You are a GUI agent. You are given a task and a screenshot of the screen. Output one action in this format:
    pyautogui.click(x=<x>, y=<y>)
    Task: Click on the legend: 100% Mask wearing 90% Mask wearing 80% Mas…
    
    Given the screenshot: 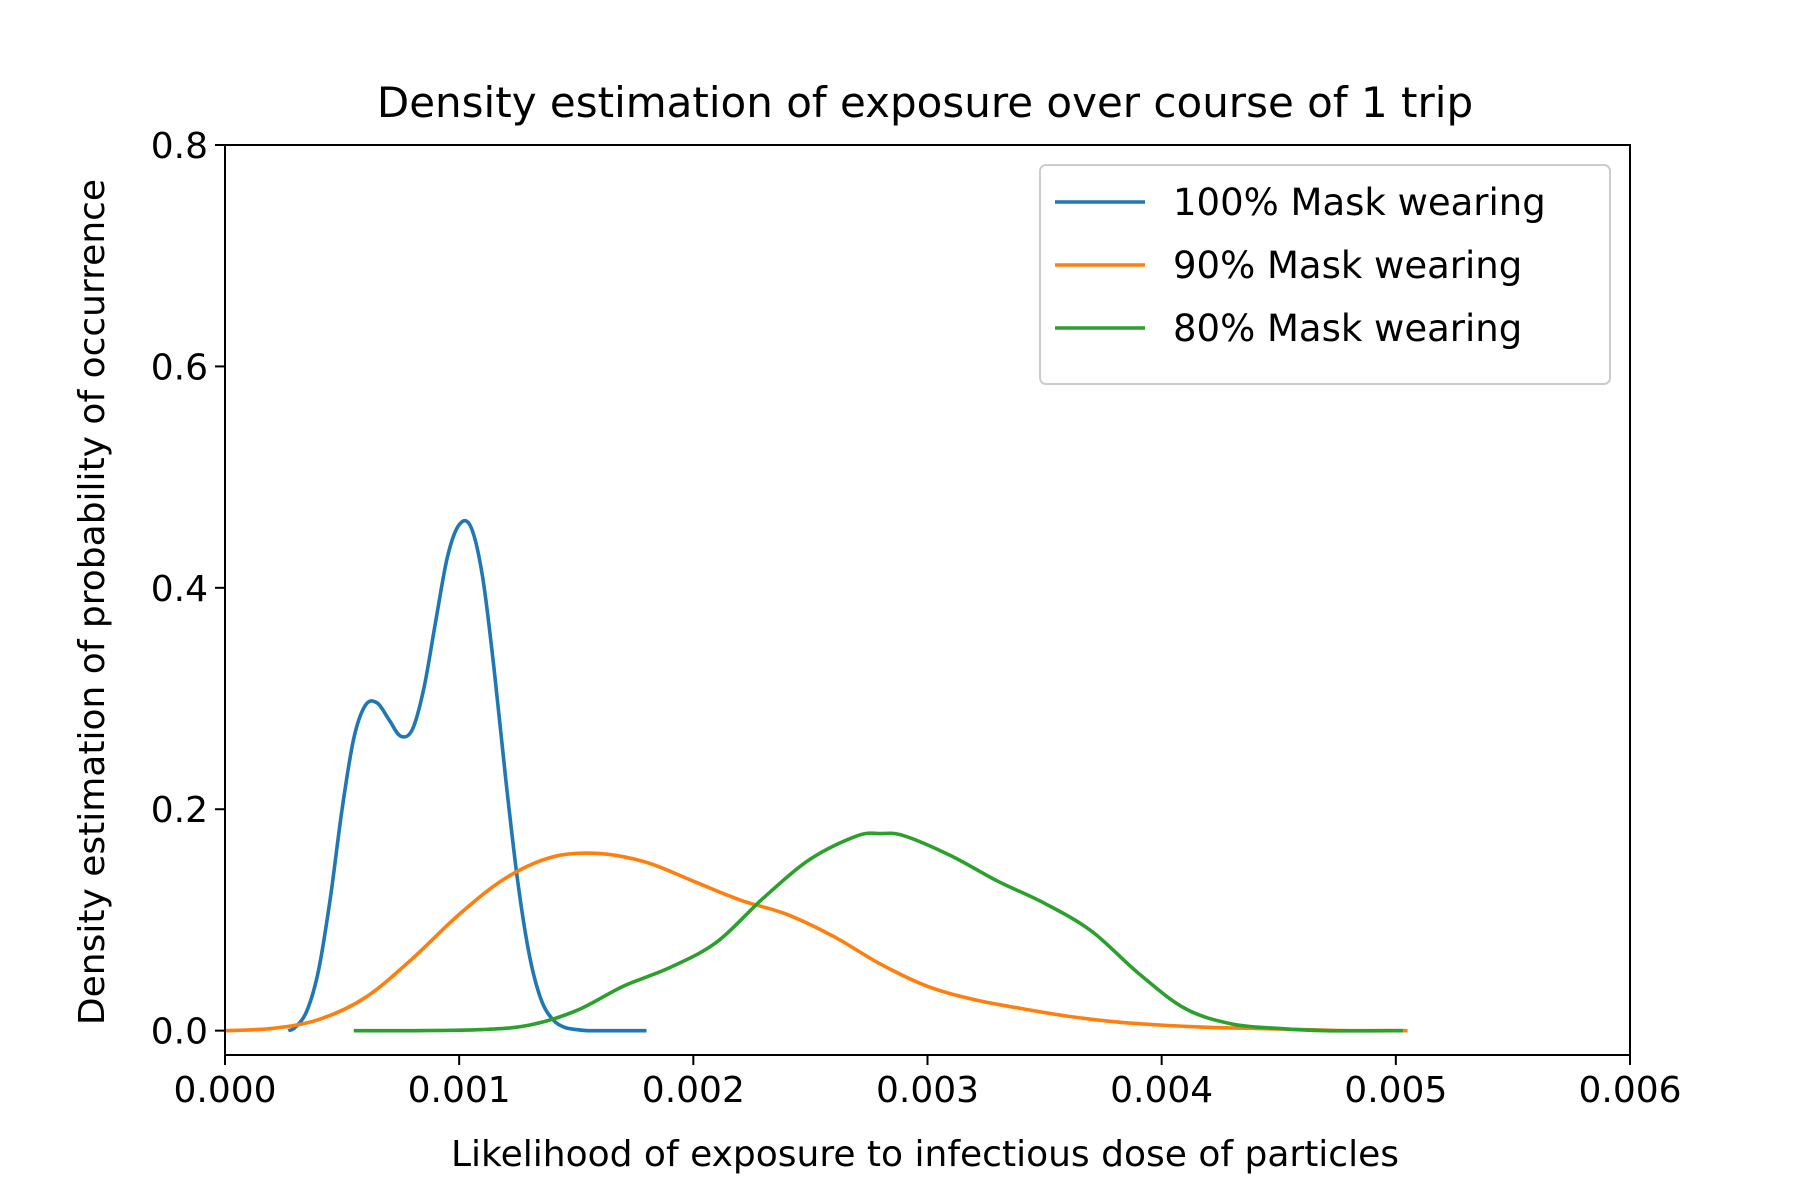 What is the action you would take?
    pyautogui.click(x=1325, y=274)
    